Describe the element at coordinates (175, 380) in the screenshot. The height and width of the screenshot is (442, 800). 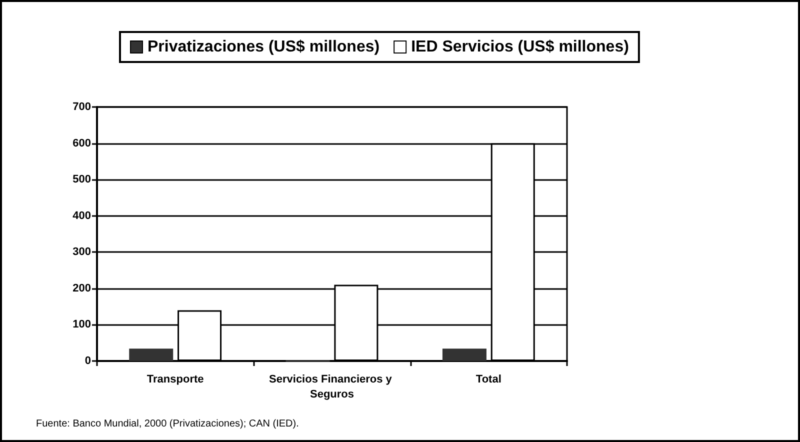
I see `x-tick-label: Transporte` at that location.